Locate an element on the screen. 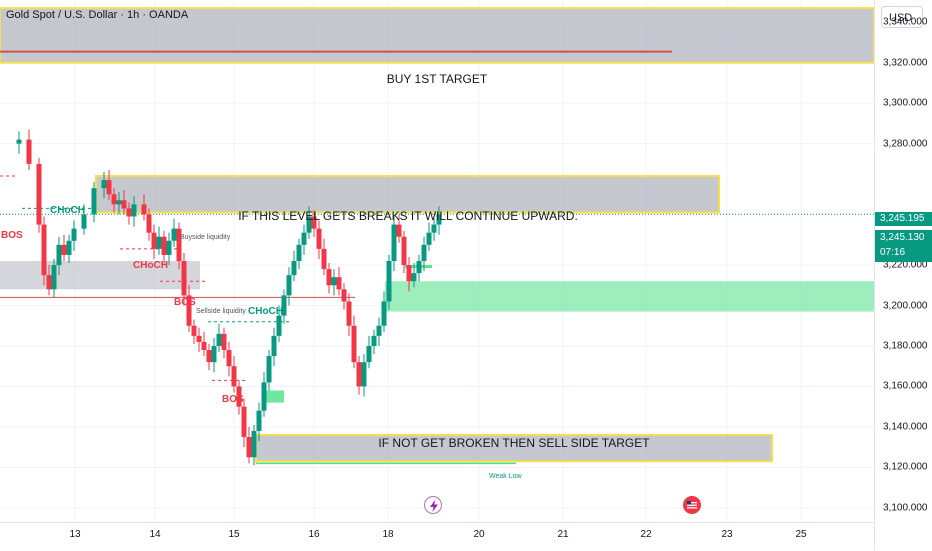  weak-low-label: Weak Low is located at coordinates (505, 476).